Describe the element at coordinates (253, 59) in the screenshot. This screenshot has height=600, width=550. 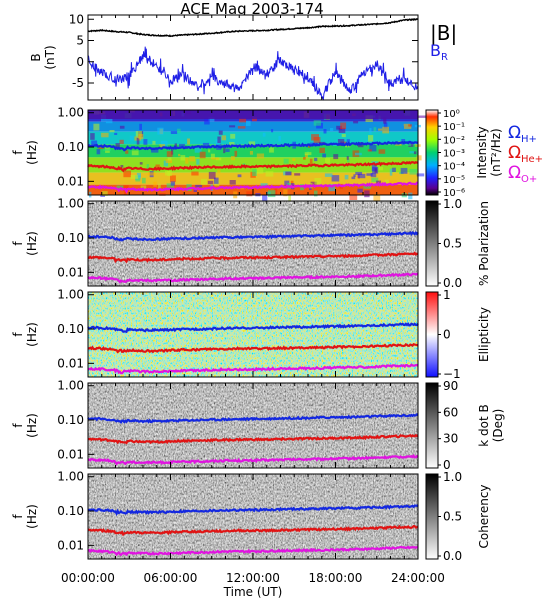
I see `bfield-series-group` at that location.